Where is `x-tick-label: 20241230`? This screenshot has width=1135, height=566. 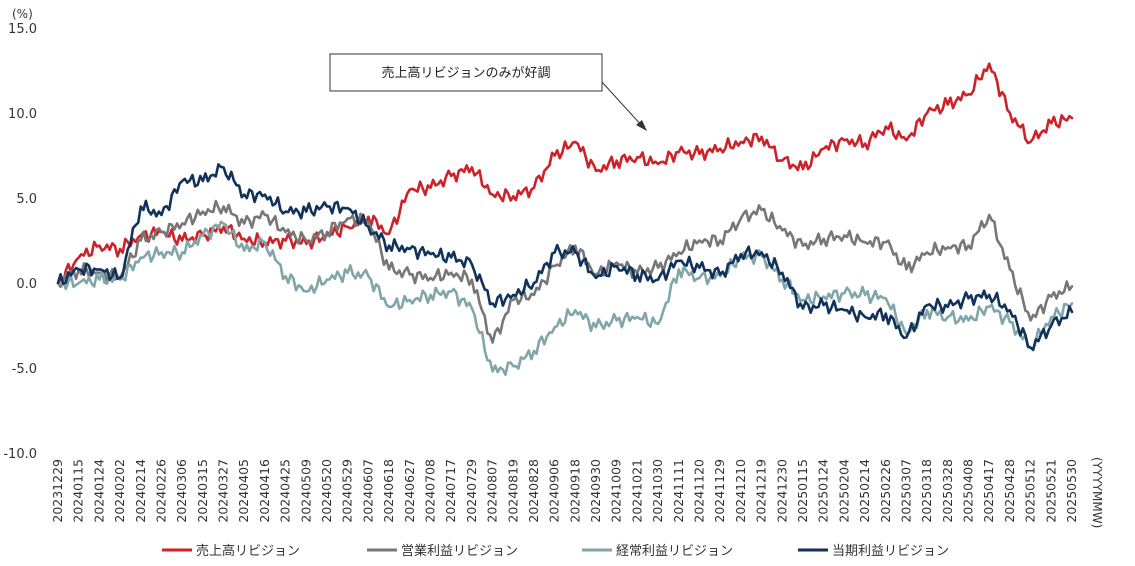 x-tick-label: 20241230 is located at coordinates (781, 491).